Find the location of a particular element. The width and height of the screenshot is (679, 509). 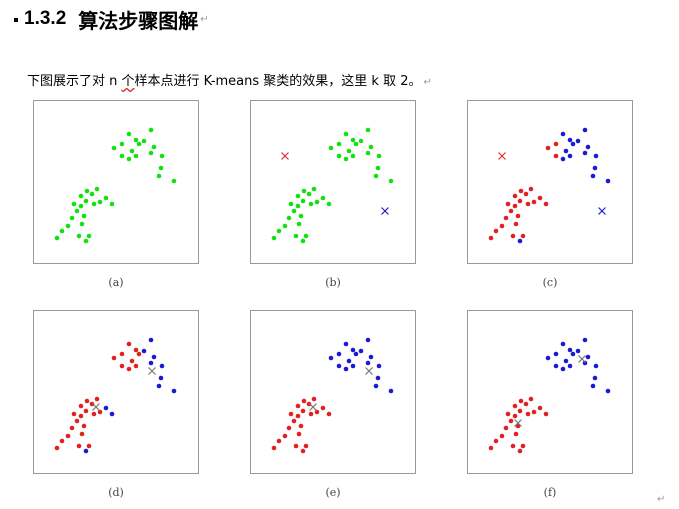

kmeans-panel-b is located at coordinates (333, 182).